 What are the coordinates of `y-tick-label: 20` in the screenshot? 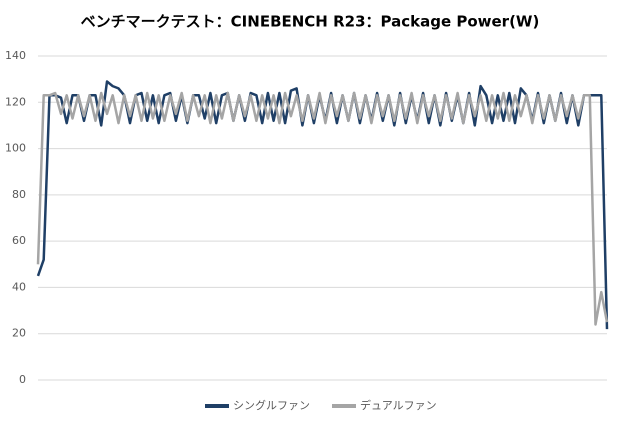 It's located at (19, 333).